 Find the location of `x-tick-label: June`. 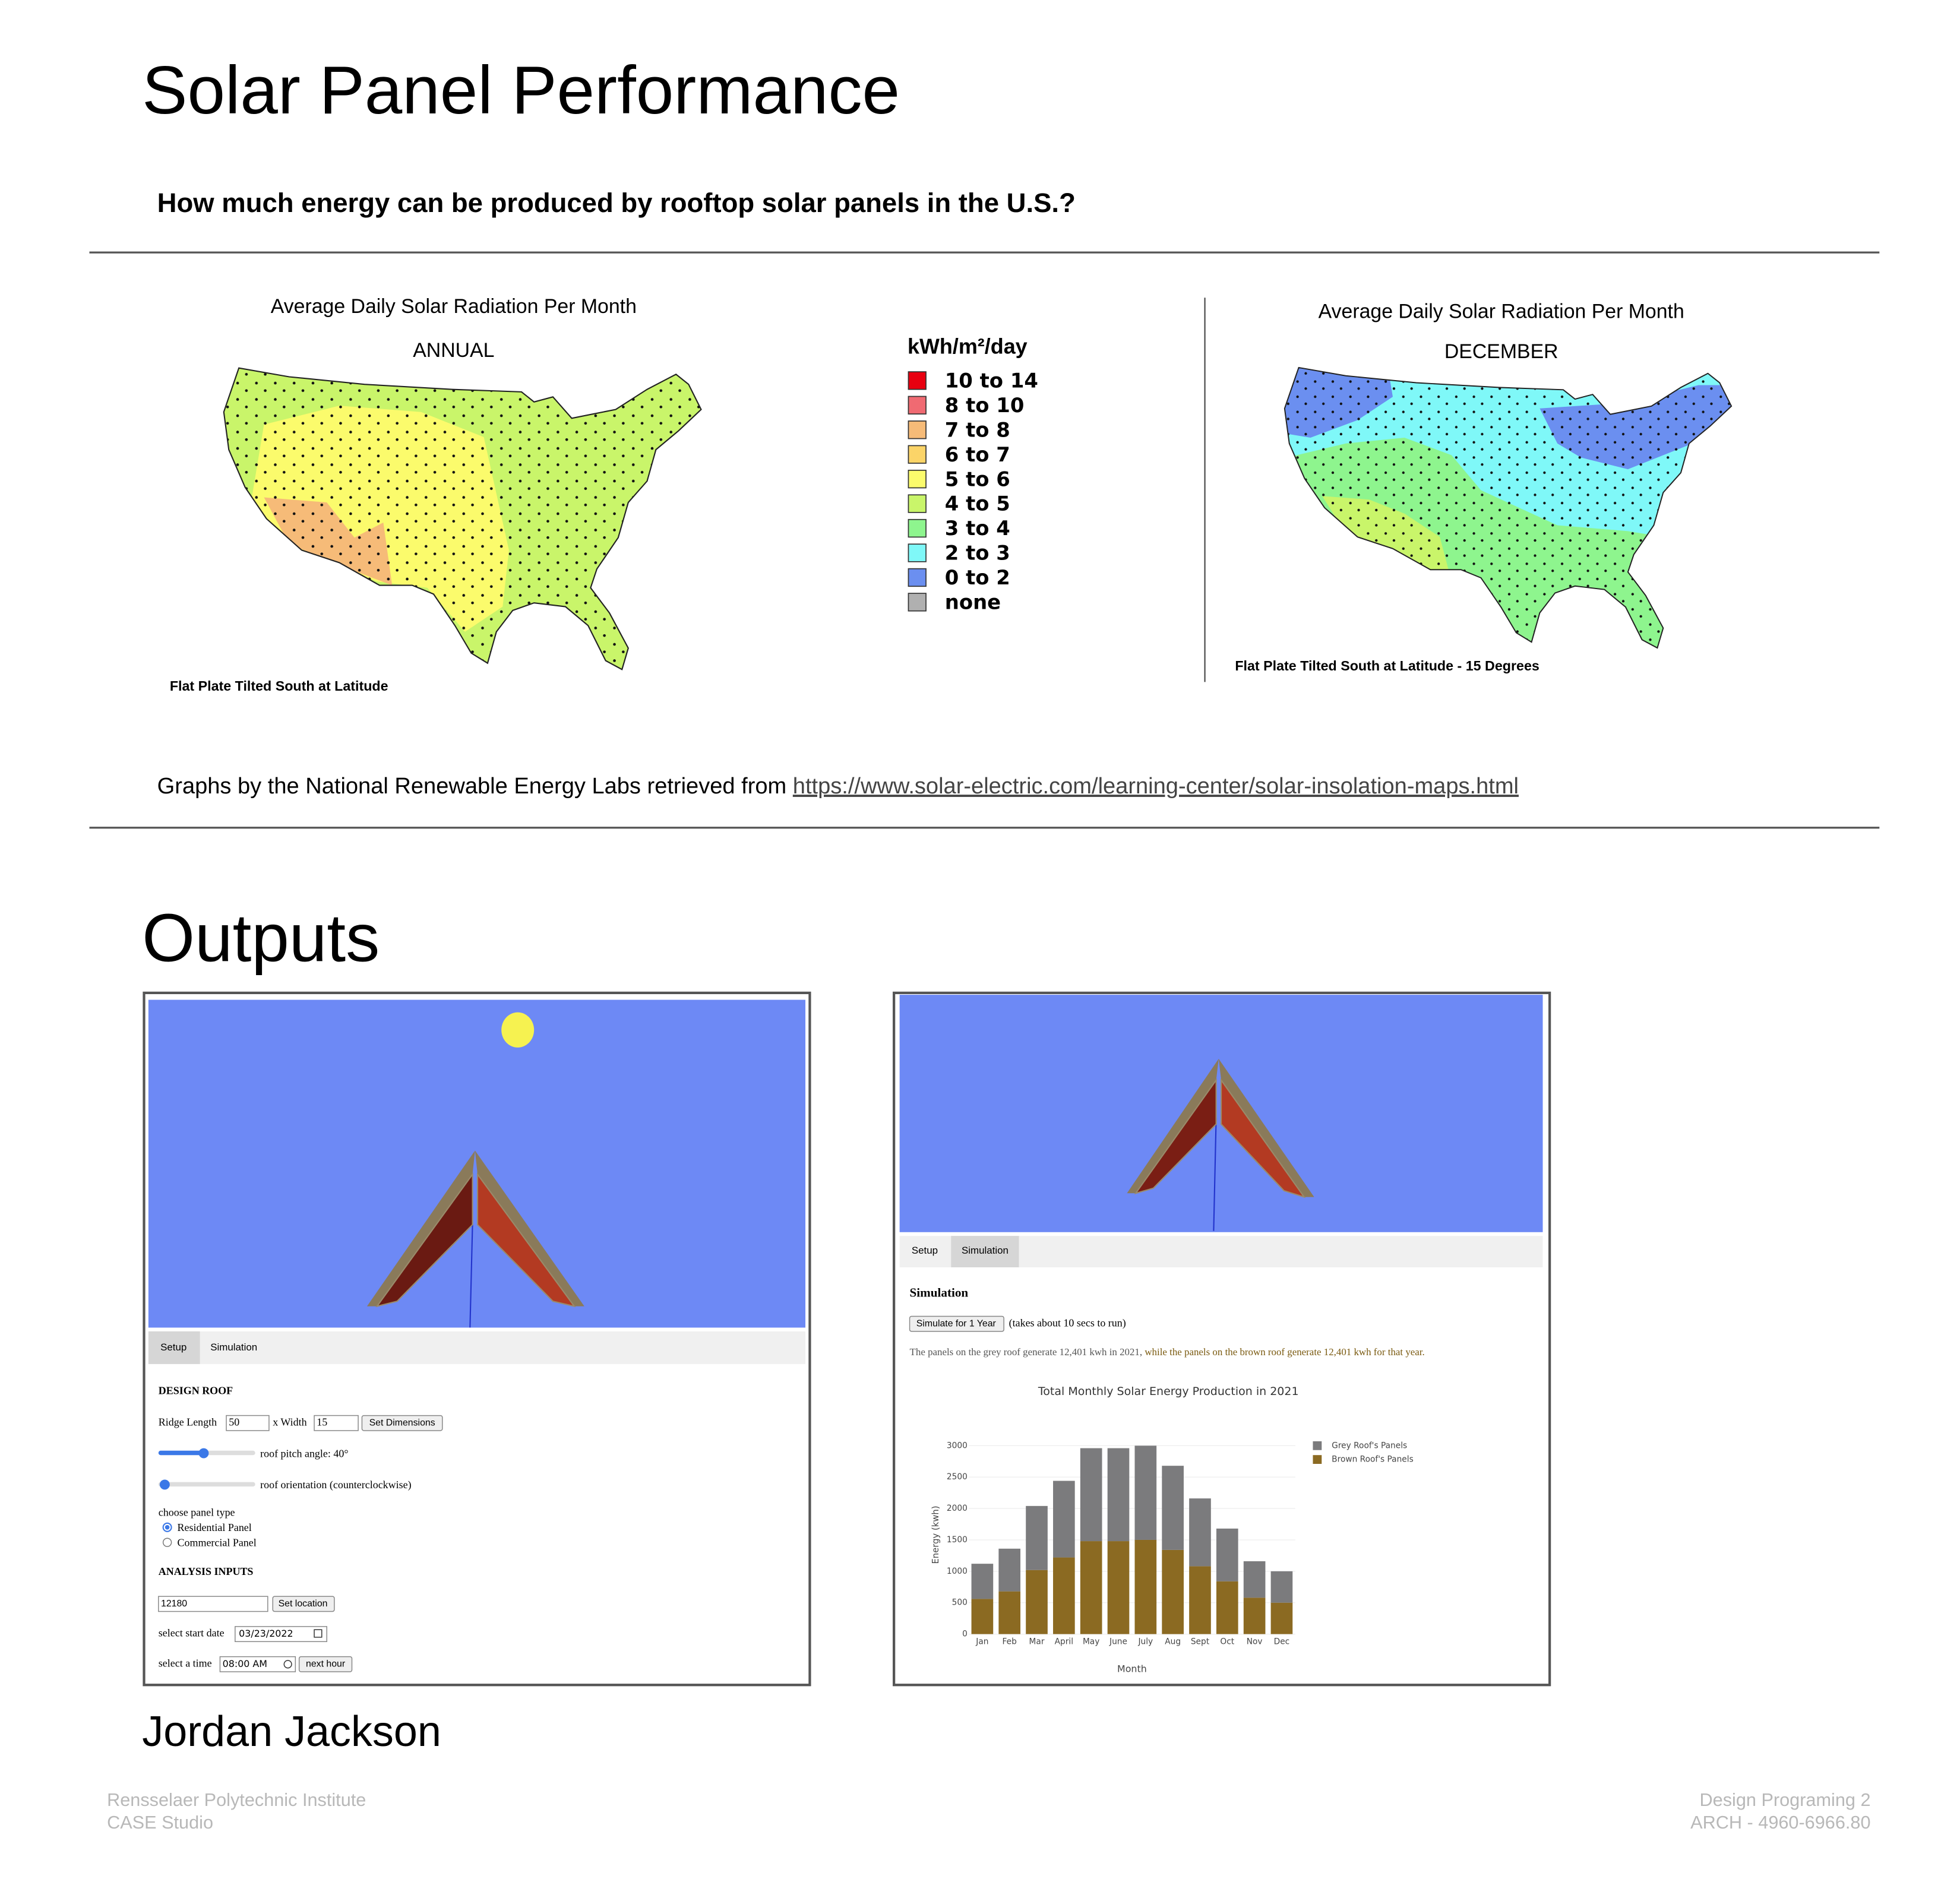

x-tick-label: June is located at coordinates (1118, 1641).